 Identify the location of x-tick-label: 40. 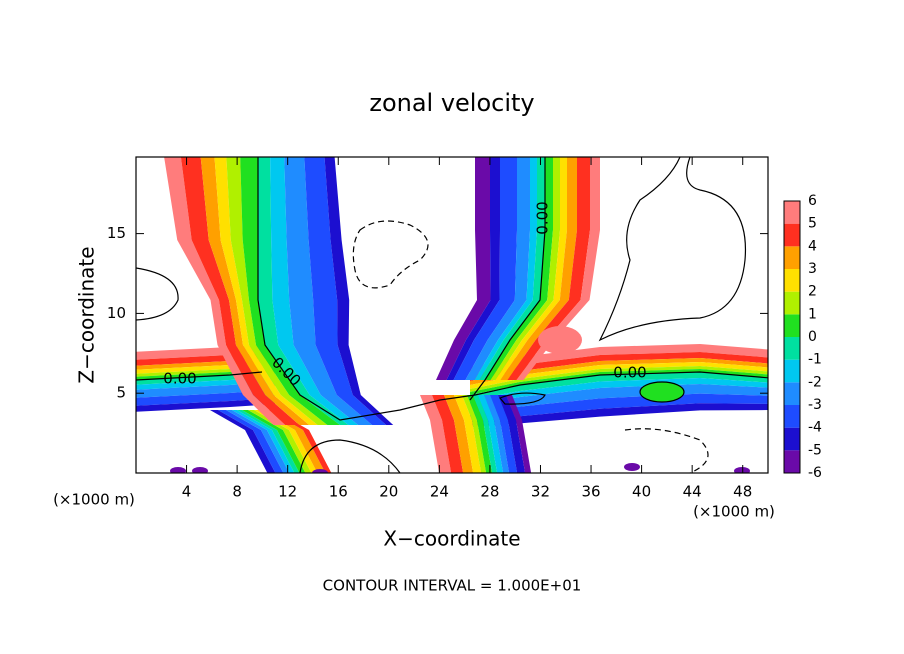
(641, 492).